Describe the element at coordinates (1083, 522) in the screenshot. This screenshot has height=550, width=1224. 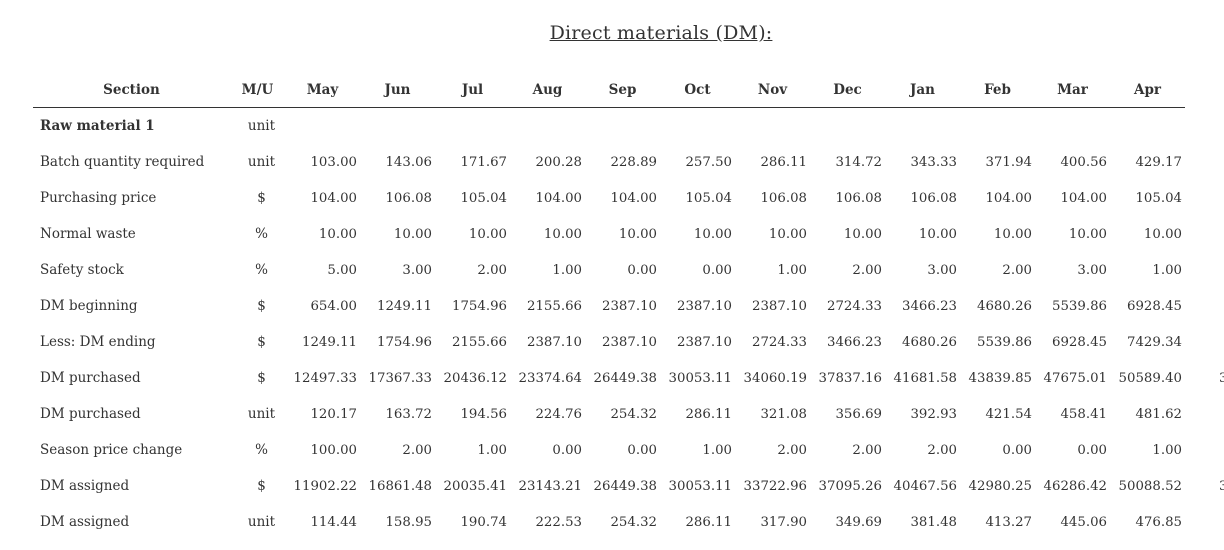
I see `row-value-cell: 445.06` at that location.